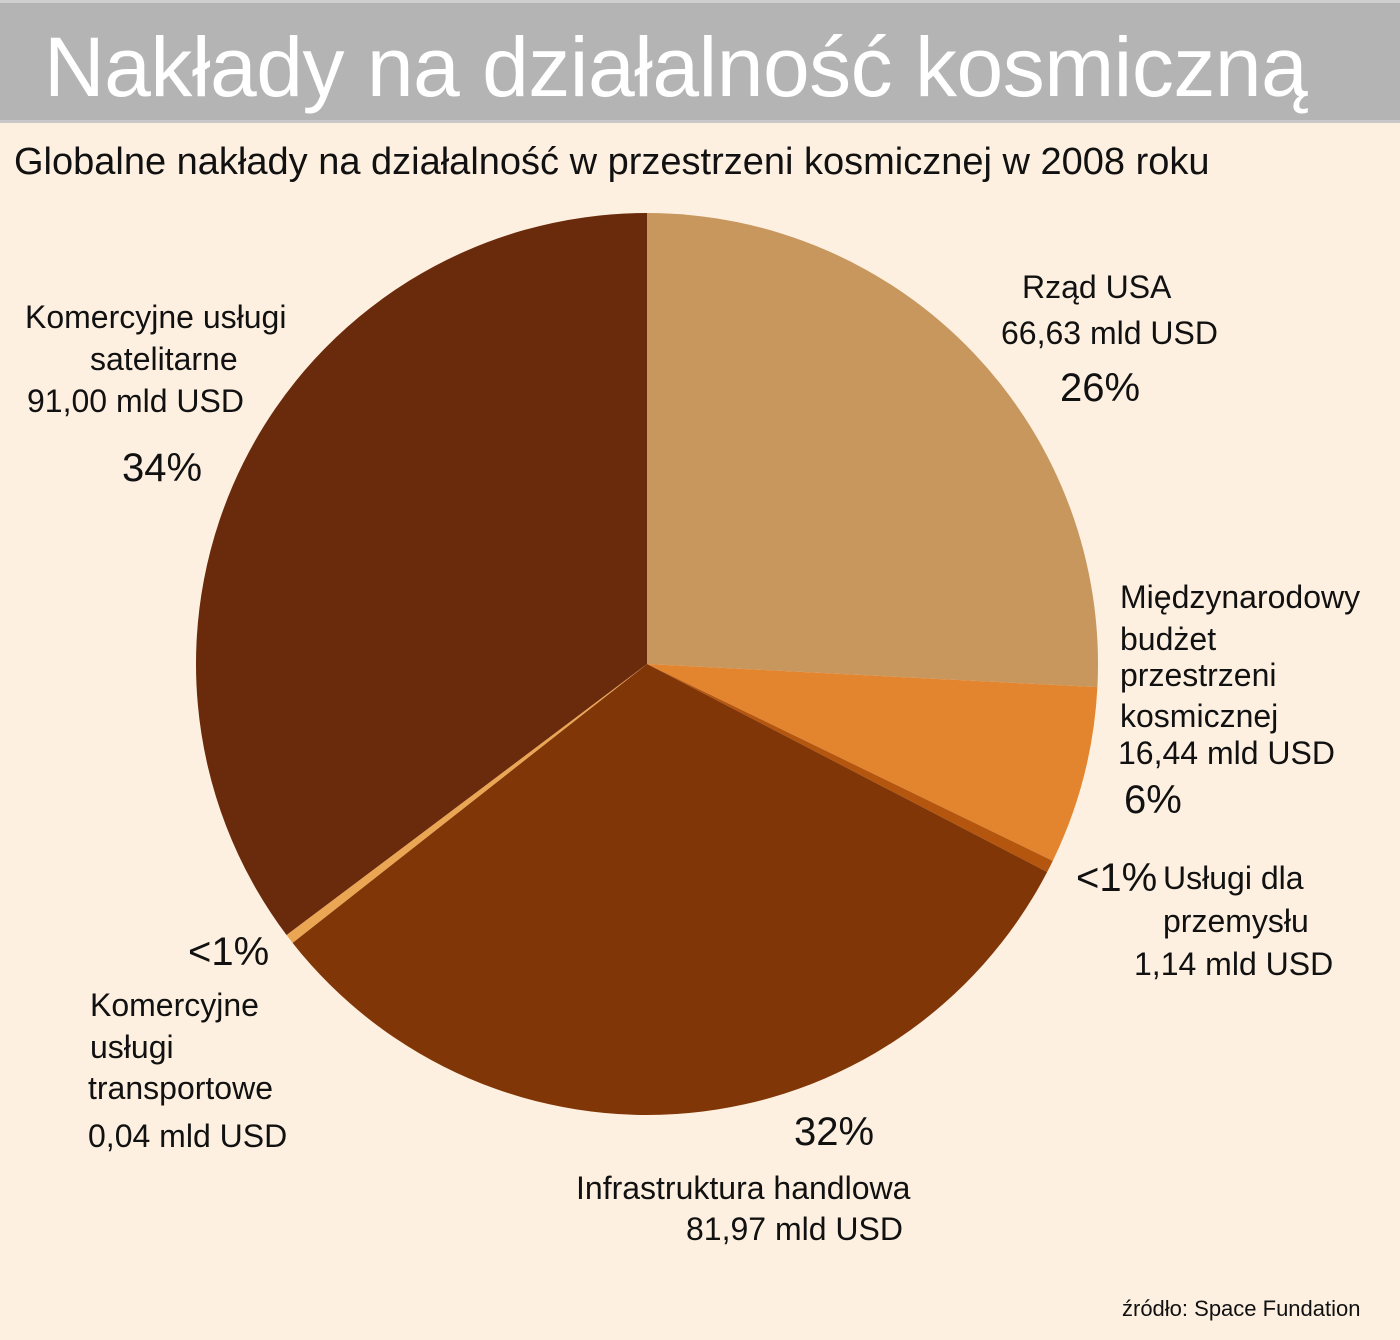 This screenshot has height=1340, width=1400. Describe the element at coordinates (1168, 639) in the screenshot. I see `label-intl-line2: budżet` at that location.